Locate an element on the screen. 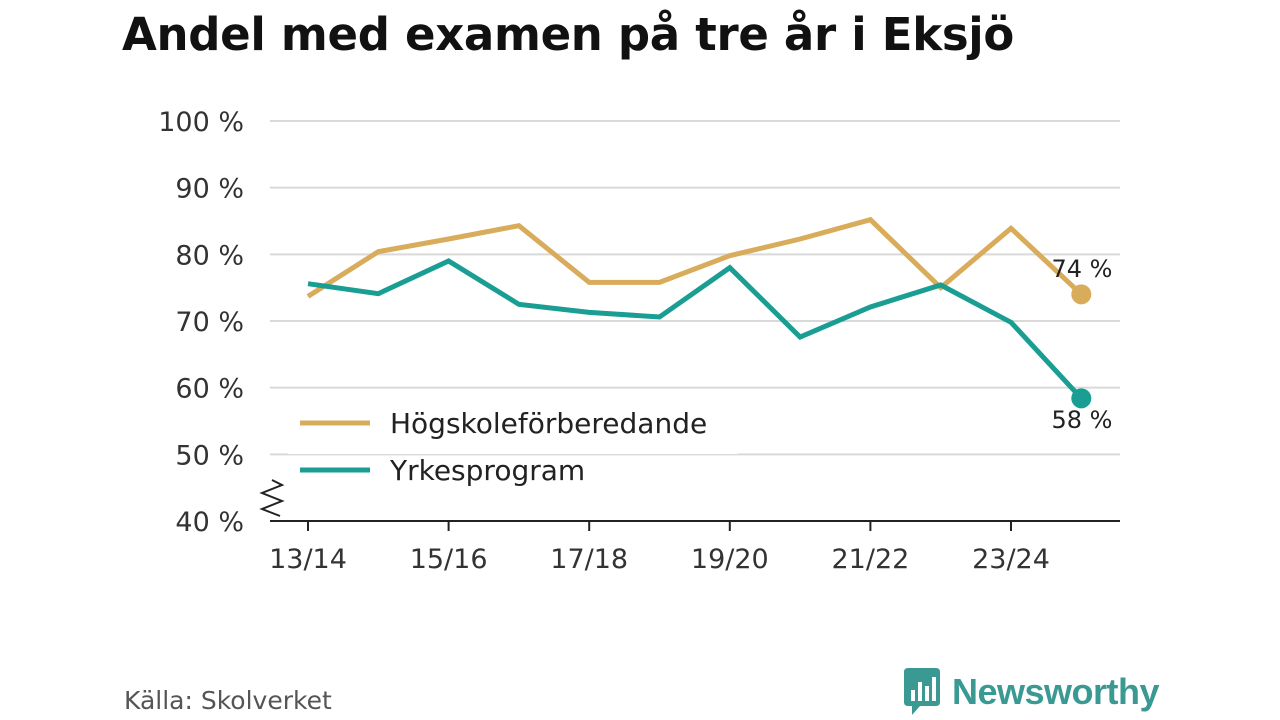  axis-break-icon is located at coordinates (272, 498).